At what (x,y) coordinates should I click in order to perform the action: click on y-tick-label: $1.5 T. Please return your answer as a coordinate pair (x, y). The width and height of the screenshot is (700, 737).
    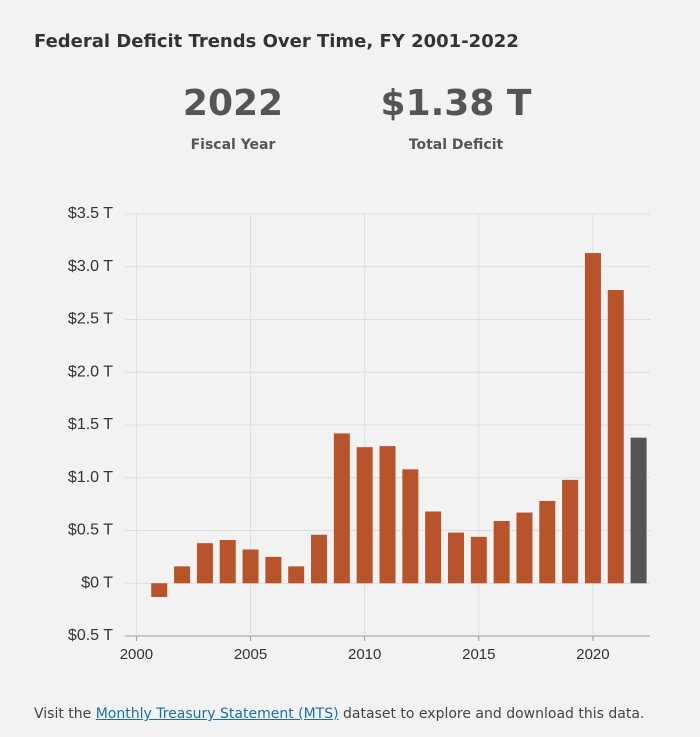
    Looking at the image, I should click on (90, 424).